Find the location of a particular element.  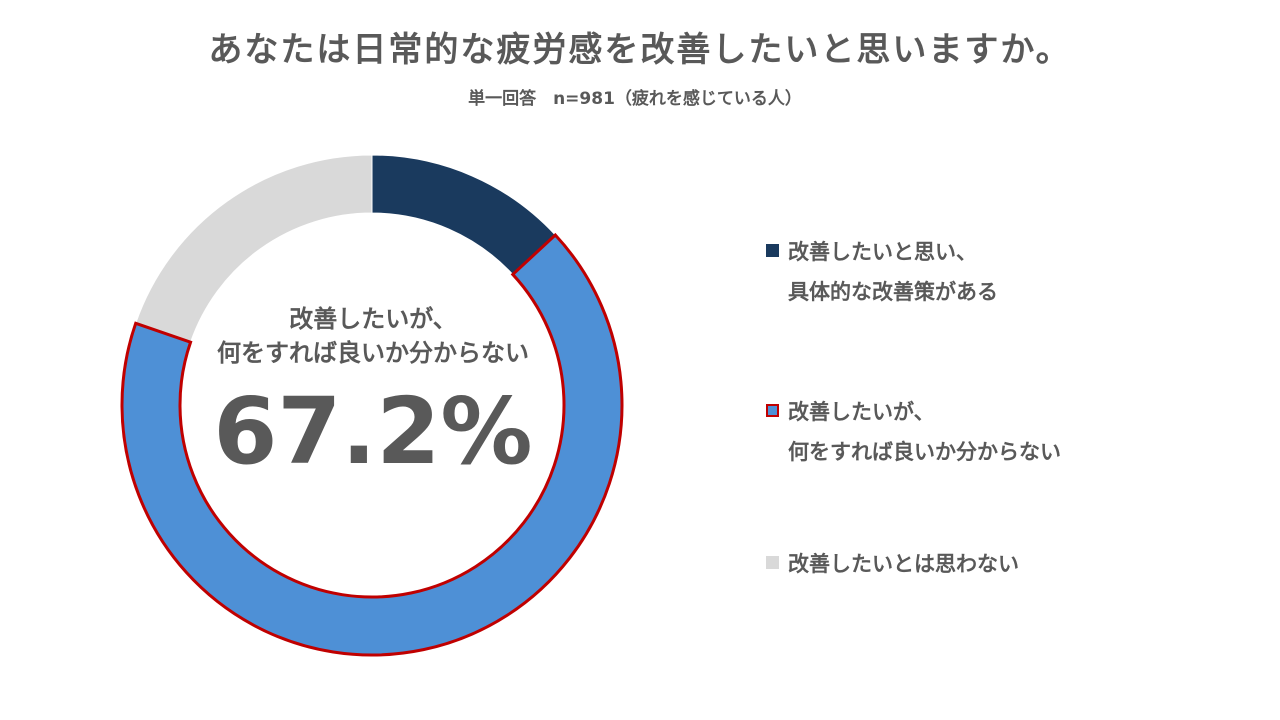

legend-swatch-has-plan is located at coordinates (772, 250).